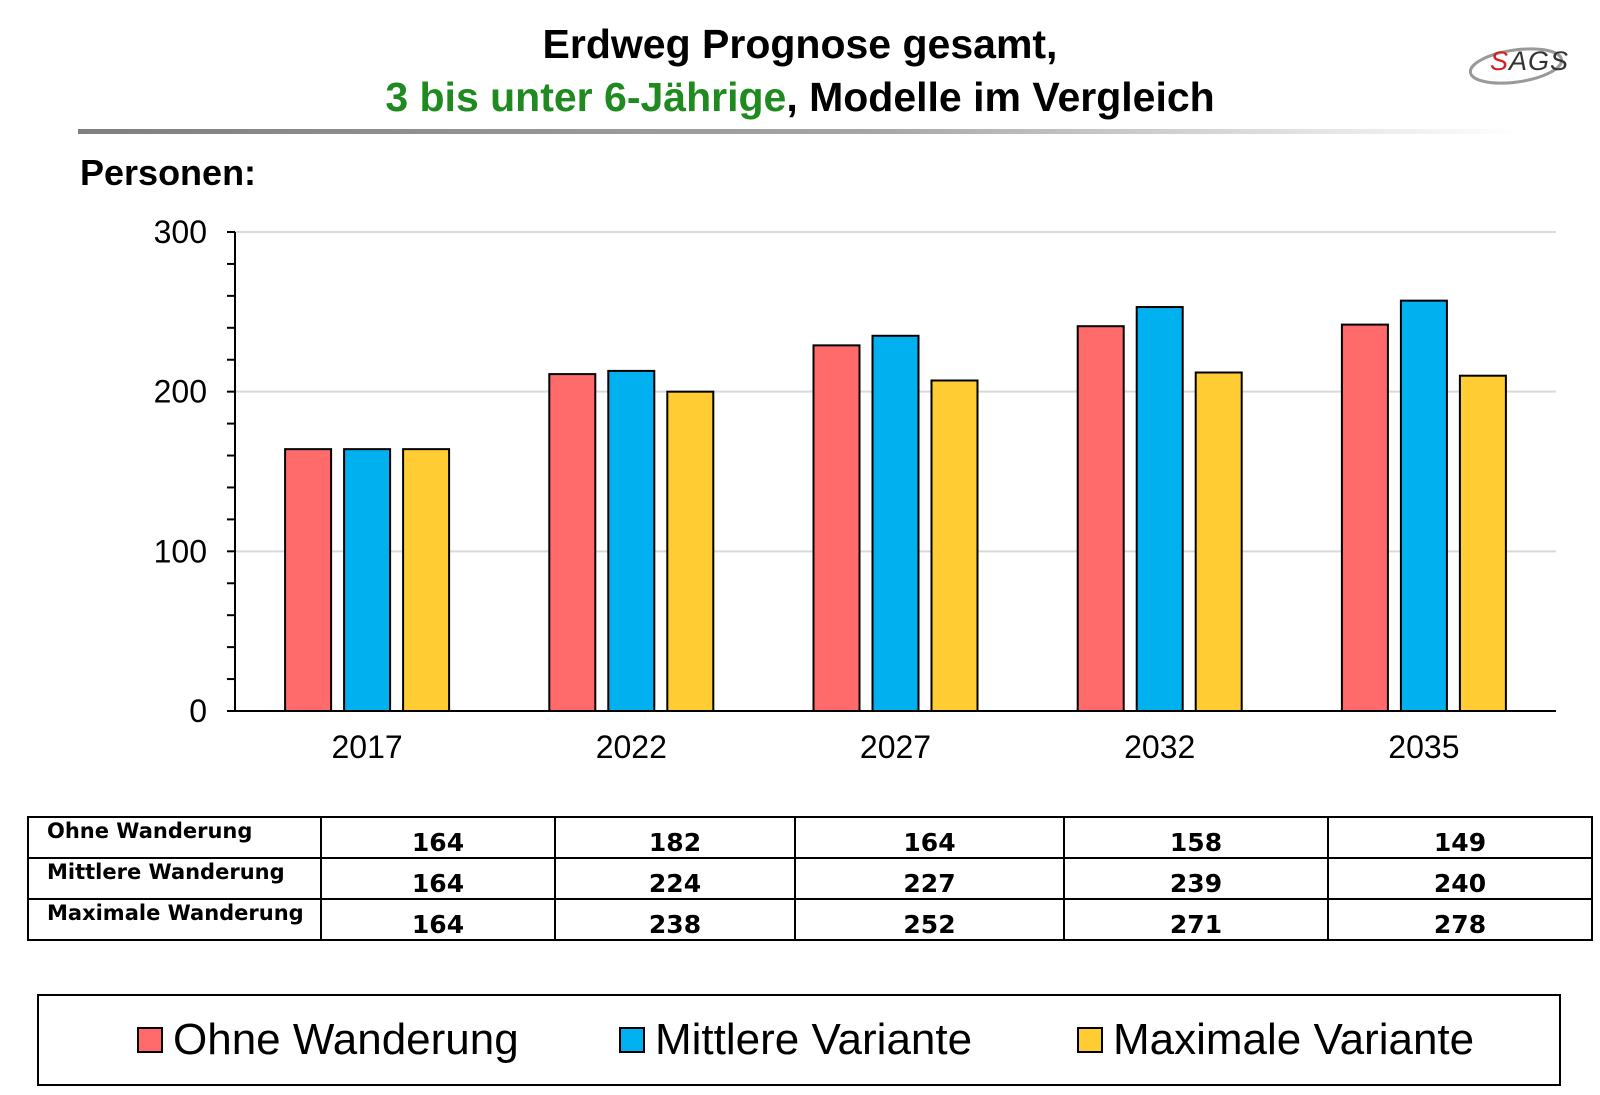 This screenshot has height=1095, width=1600. I want to click on x-tick-label: 2027, so click(895, 747).